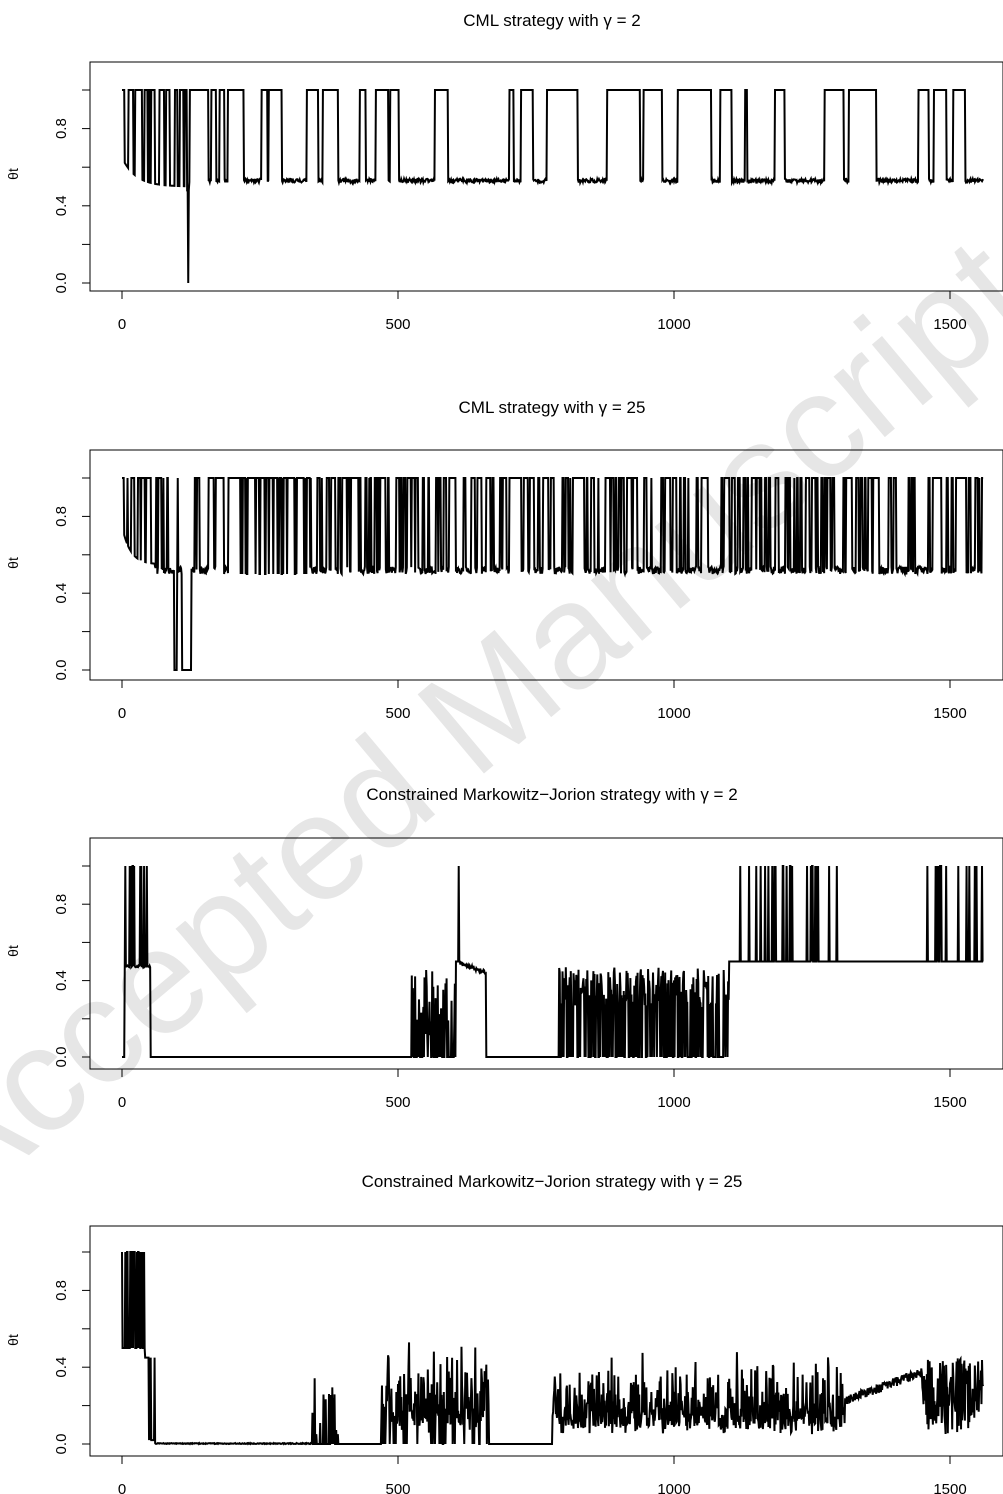 This screenshot has height=1494, width=1003. I want to click on chart-title: CML strategy with γ = 25, so click(552, 407).